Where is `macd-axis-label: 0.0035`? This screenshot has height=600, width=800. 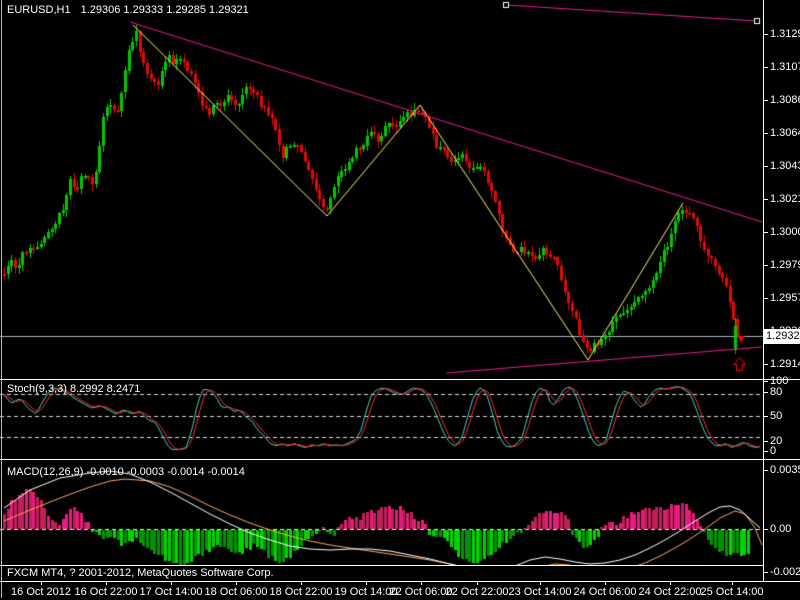 macd-axis-label: 0.0035 is located at coordinates (785, 470).